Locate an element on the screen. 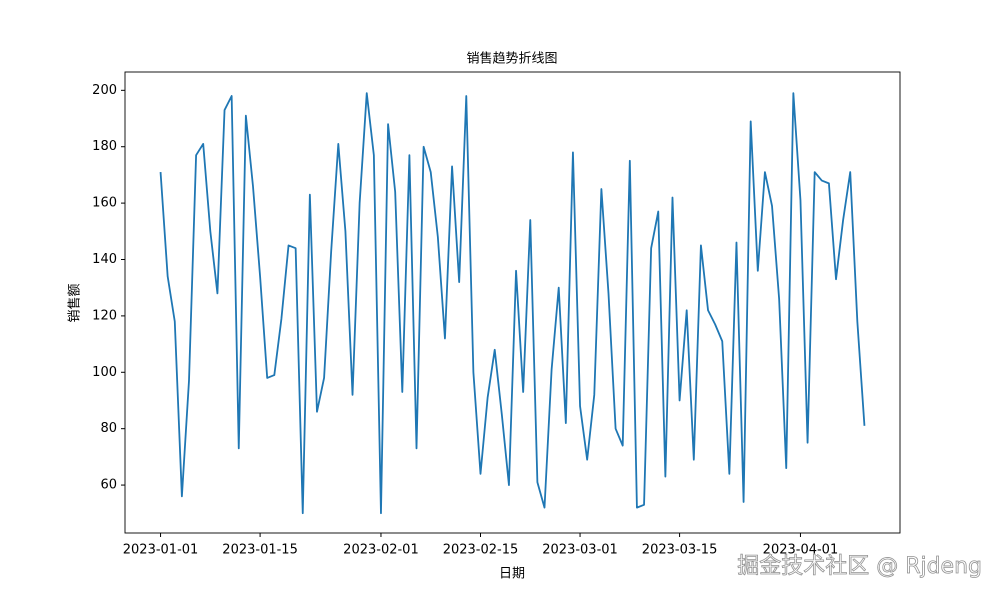 Image resolution: width=1000 pixels, height=600 pixels. y-tick-label: 180 is located at coordinates (104, 146).